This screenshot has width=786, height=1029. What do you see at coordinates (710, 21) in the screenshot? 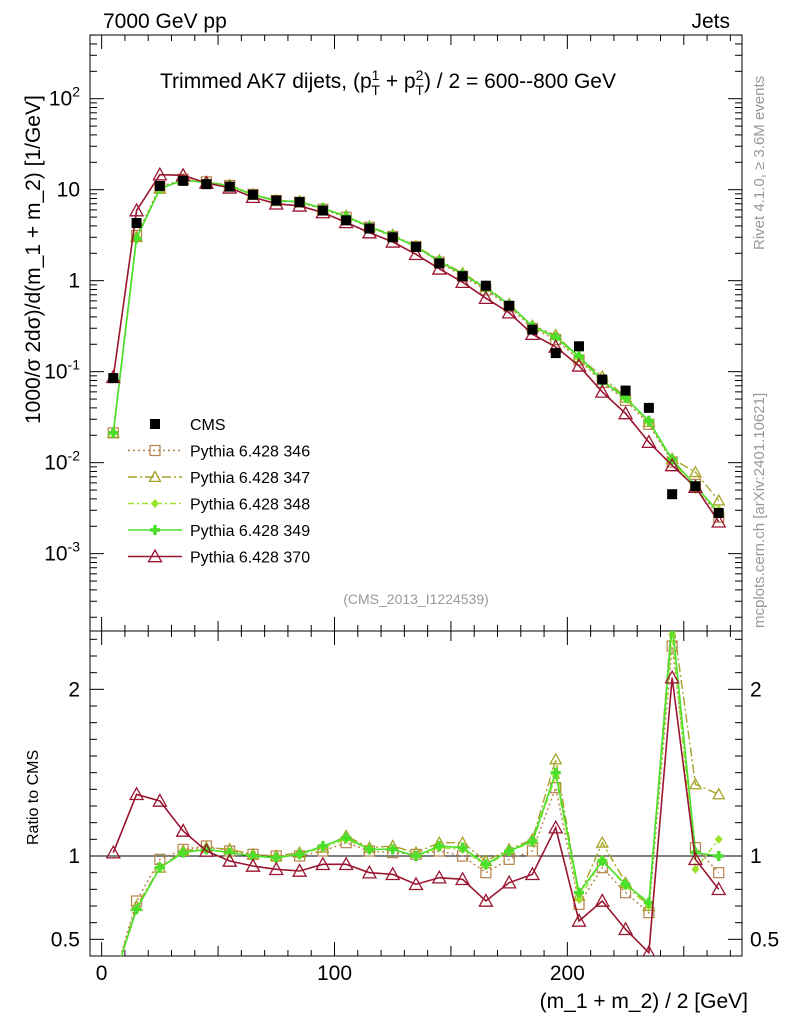
I see `jets-label: Jets` at bounding box center [710, 21].